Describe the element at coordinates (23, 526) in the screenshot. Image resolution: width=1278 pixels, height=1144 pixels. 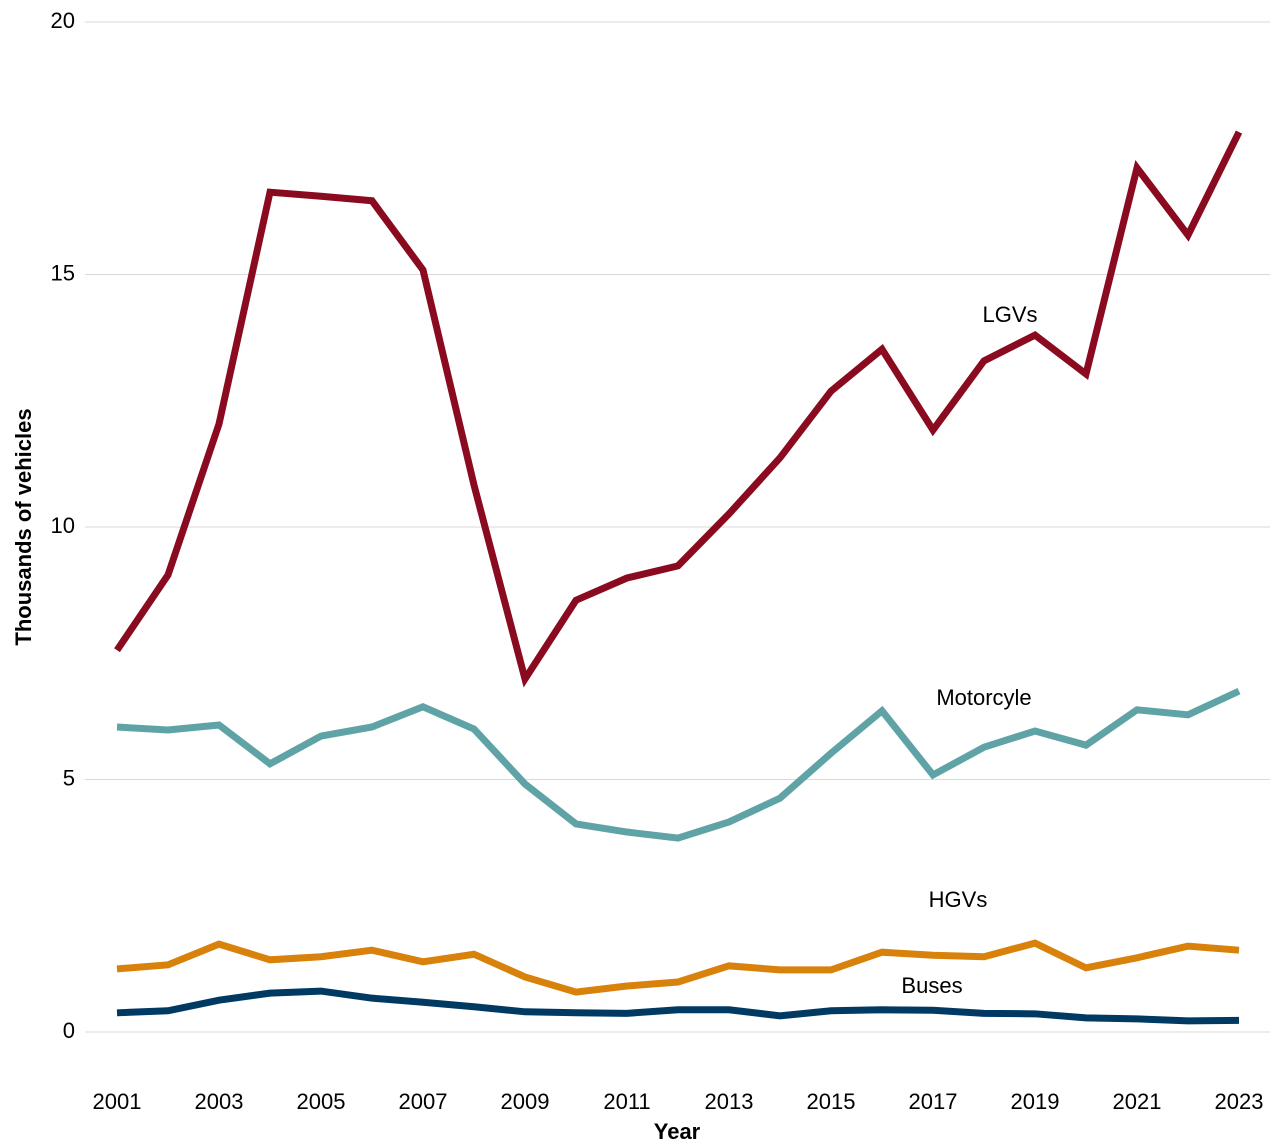
I see `y-axis-title: Thousands of vehicles` at that location.